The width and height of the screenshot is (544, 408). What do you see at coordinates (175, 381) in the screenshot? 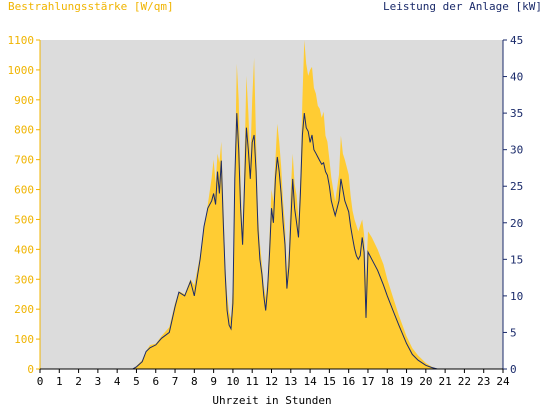
I see `x-tick-label: 7` at bounding box center [175, 381].